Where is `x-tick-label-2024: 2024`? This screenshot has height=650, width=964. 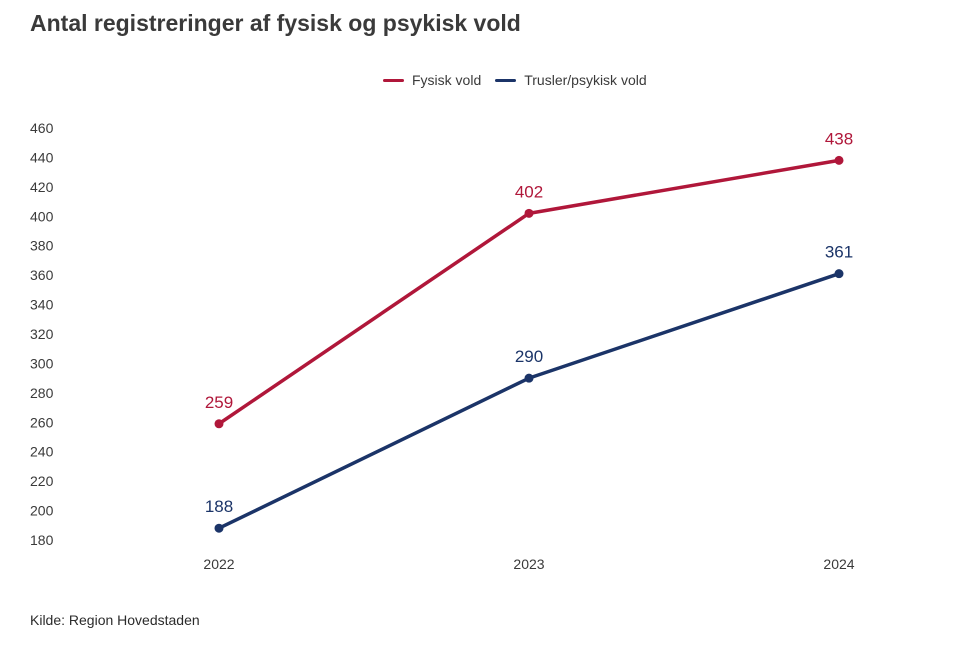 x-tick-label-2024: 2024 is located at coordinates (838, 564).